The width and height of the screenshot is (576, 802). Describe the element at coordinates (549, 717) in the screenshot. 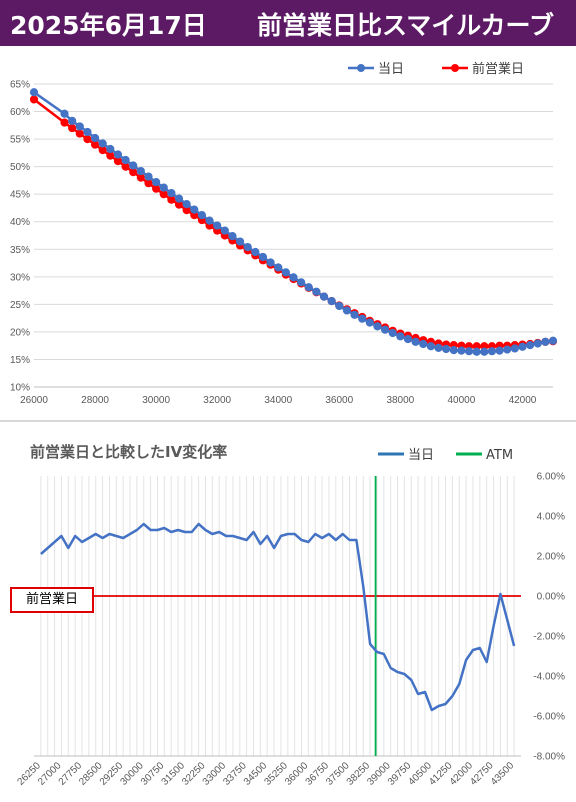

I see `y-tick-label: -6.00%` at that location.